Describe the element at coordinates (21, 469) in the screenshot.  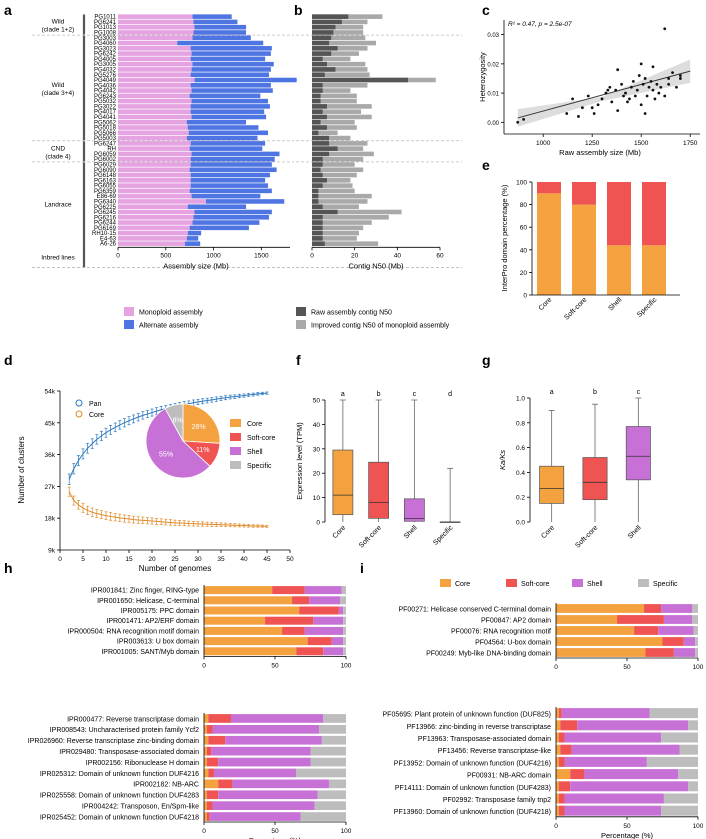
I see `y-axis-label: Number of clusters` at that location.